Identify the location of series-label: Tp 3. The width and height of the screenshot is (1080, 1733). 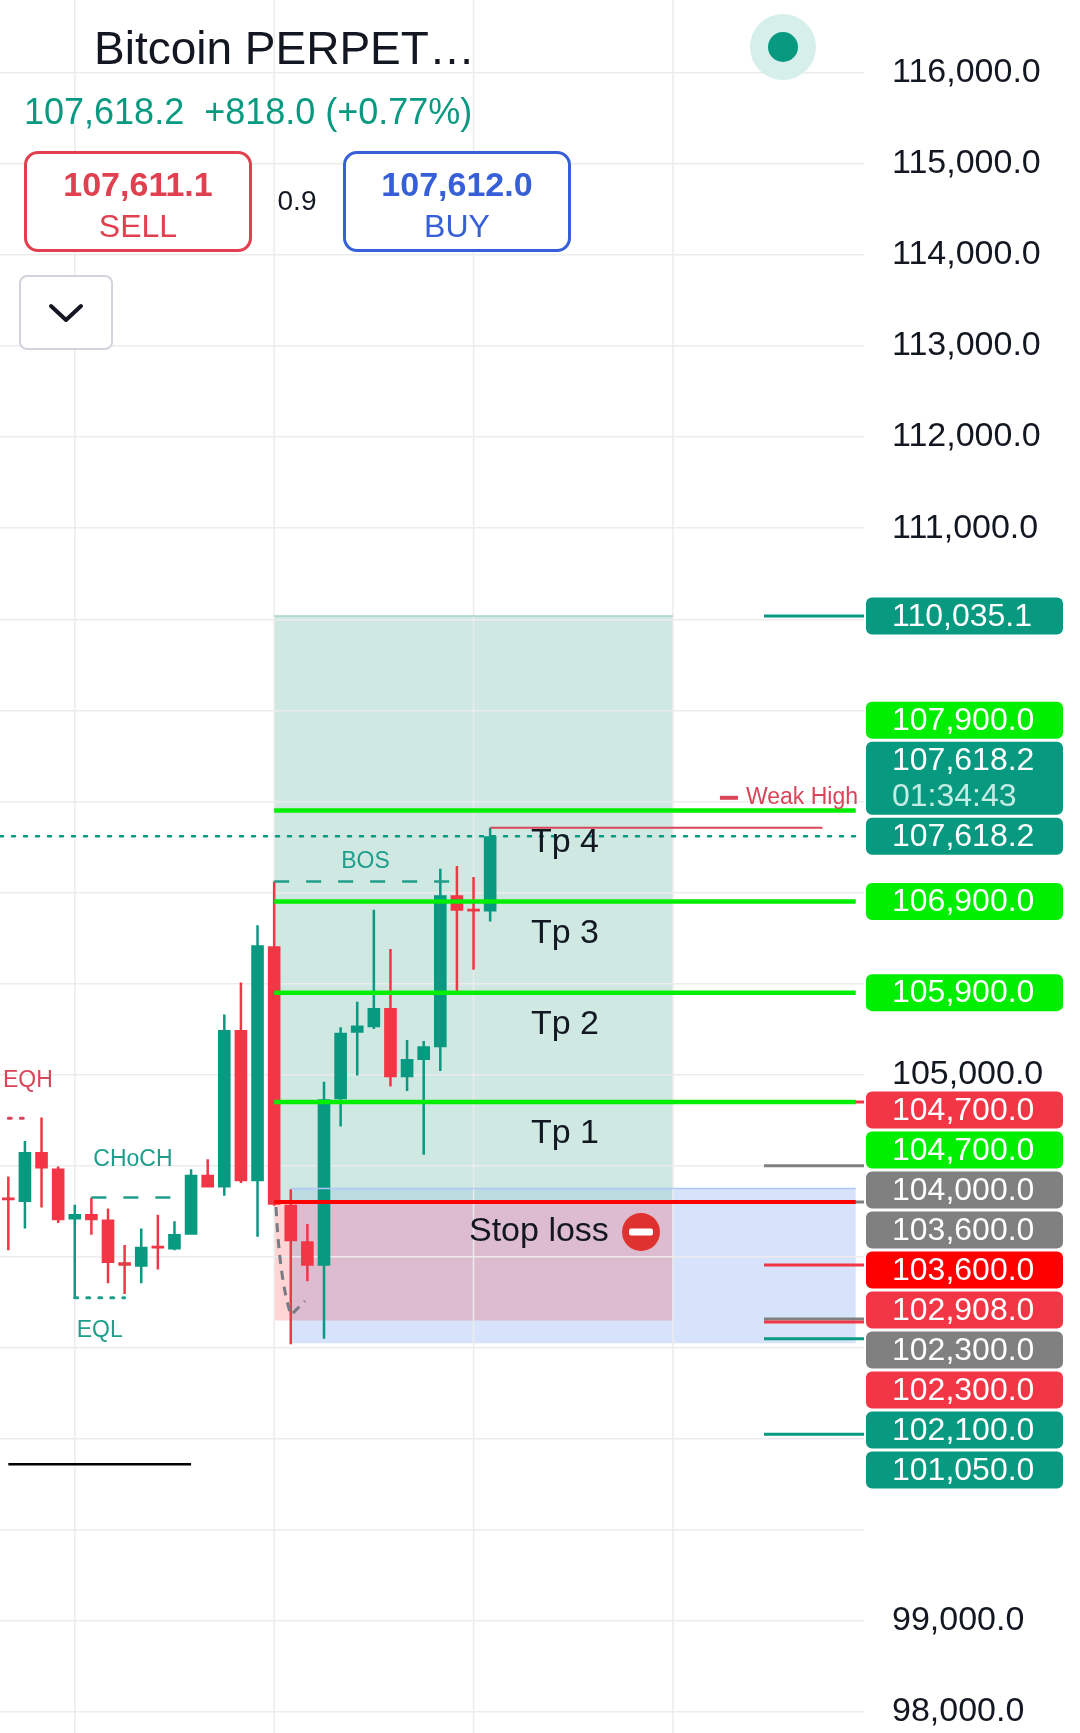
(564, 930).